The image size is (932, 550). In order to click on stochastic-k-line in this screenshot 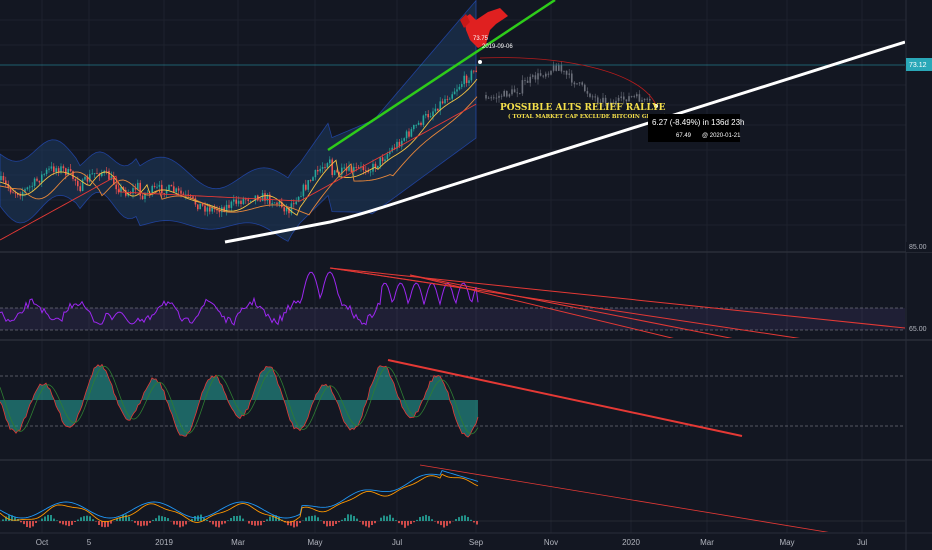, I will do `click(239, 400)`.